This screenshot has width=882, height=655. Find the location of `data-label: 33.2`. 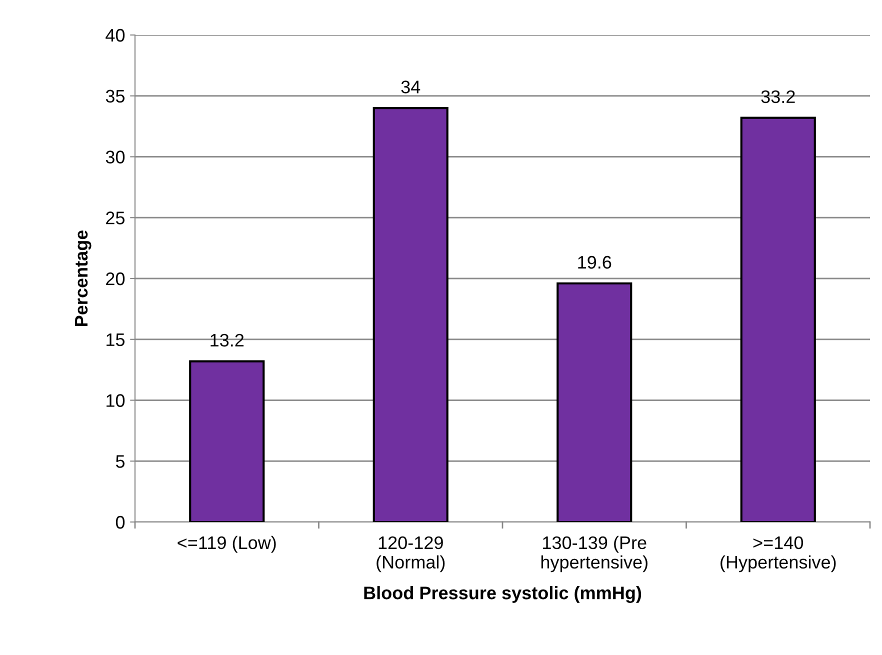

data-label: 33.2 is located at coordinates (778, 97).